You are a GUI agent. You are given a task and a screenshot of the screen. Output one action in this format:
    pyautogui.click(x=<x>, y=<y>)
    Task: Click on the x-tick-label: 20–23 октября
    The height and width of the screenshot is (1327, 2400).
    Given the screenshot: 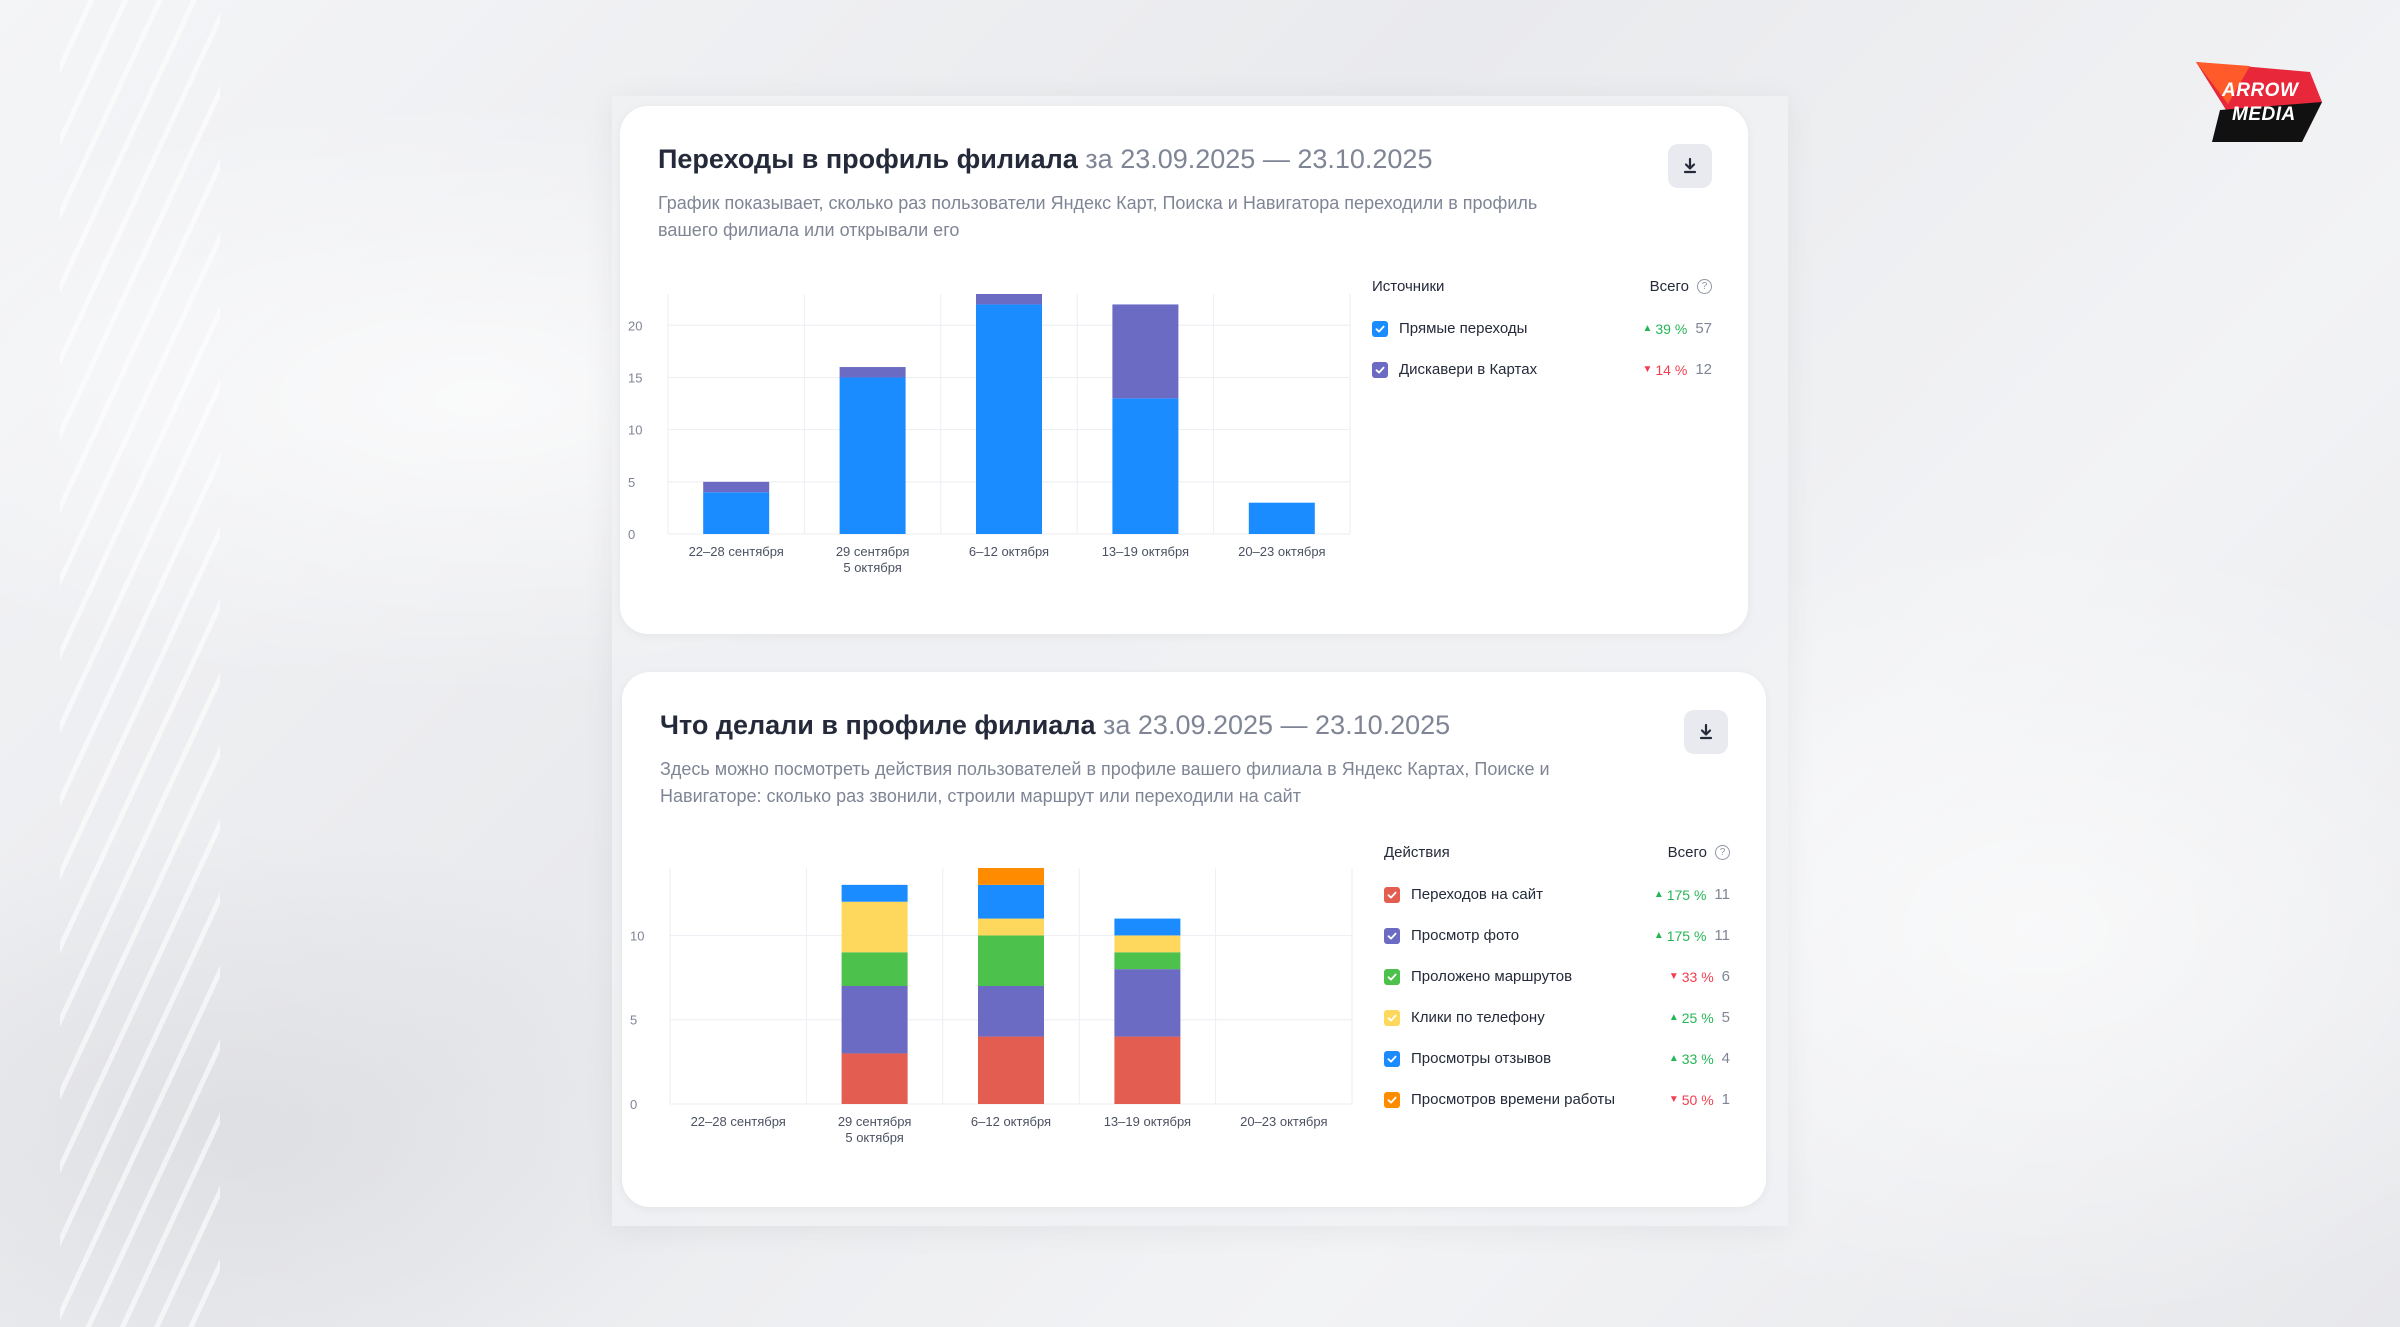 What is the action you would take?
    pyautogui.click(x=1281, y=551)
    